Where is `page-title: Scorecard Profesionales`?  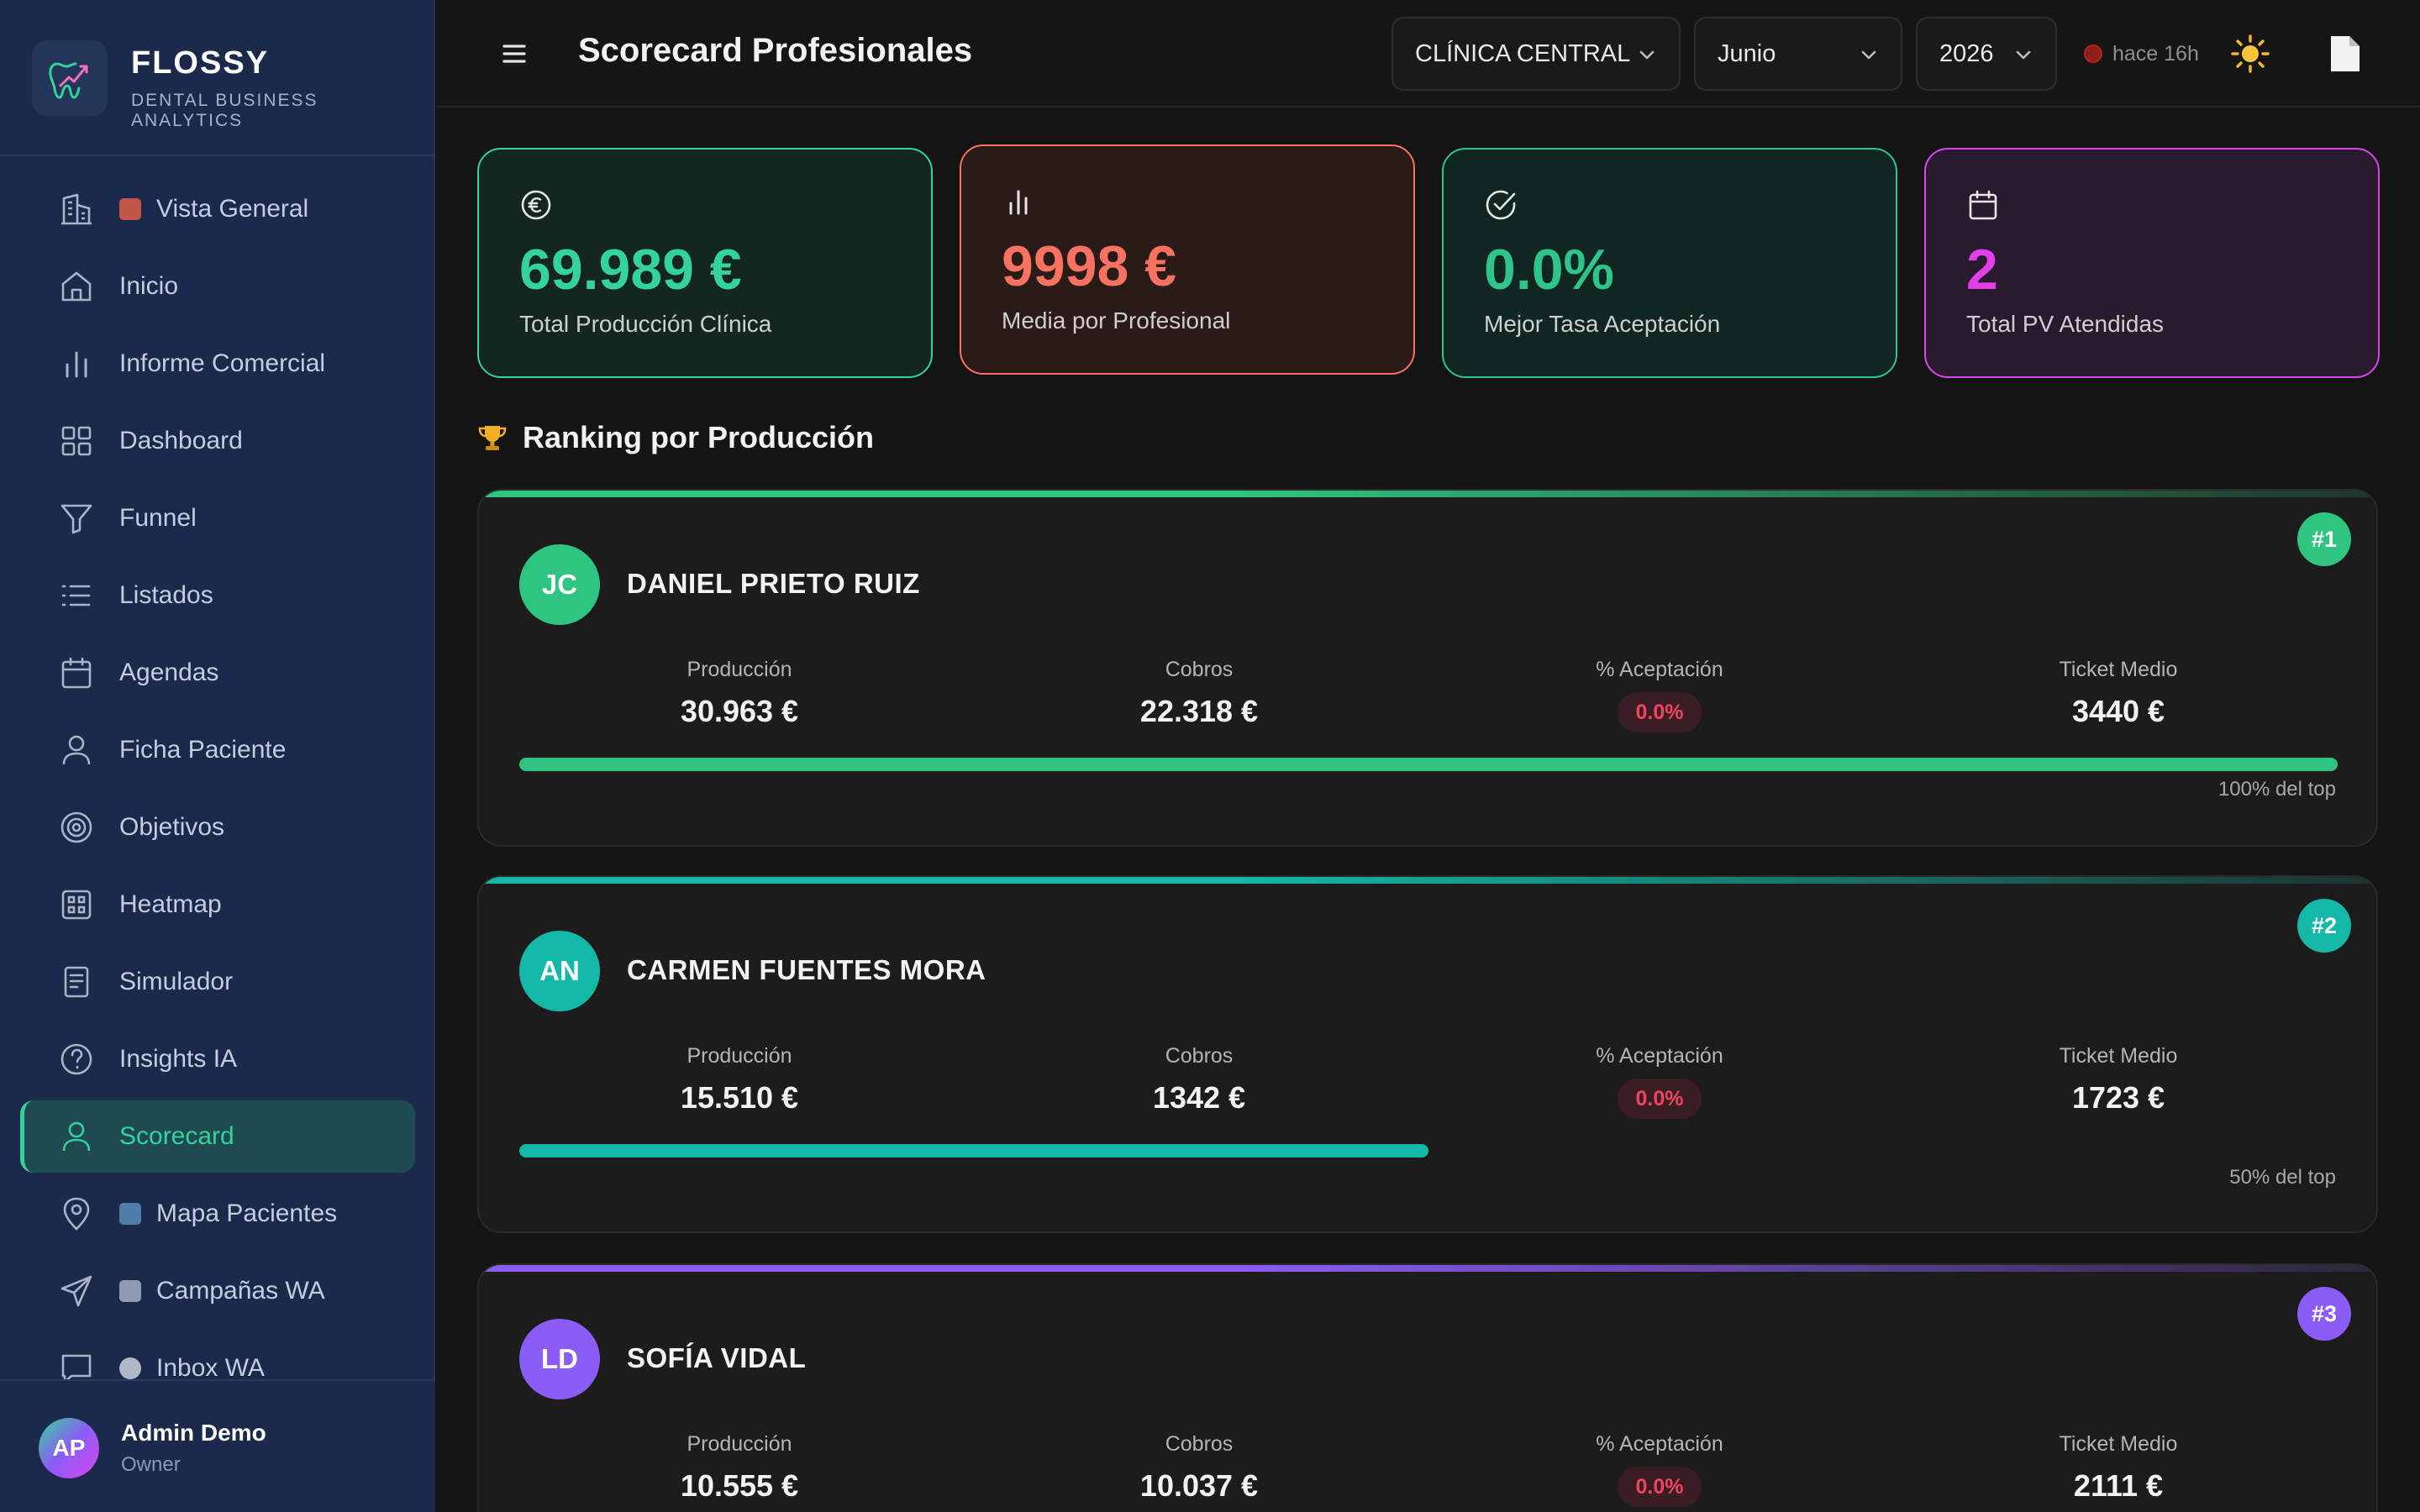
page-title: Scorecard Profesionales is located at coordinates (775, 50).